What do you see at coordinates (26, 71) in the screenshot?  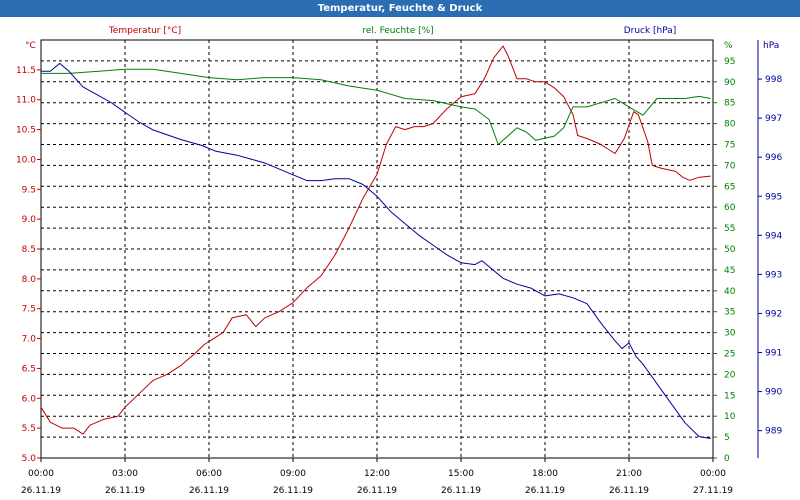 I see `temperature-tick-label: 11.5` at bounding box center [26, 71].